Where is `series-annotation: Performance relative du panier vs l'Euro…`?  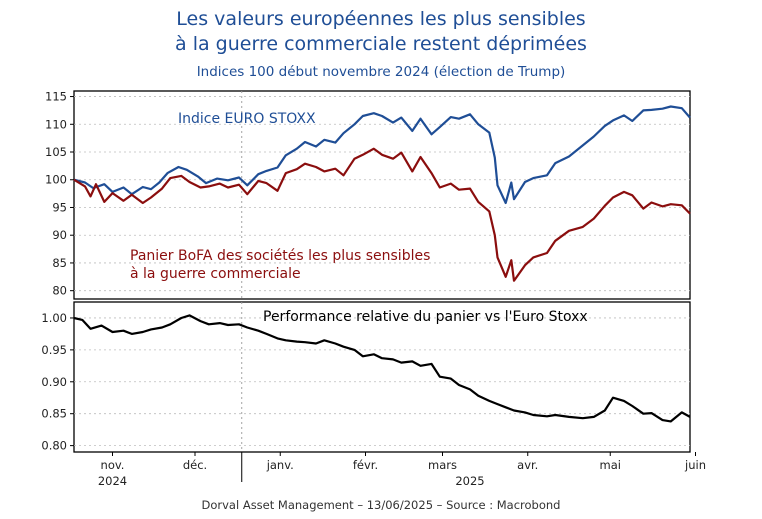
series-annotation: Performance relative du panier vs l'Euro… is located at coordinates (425, 317).